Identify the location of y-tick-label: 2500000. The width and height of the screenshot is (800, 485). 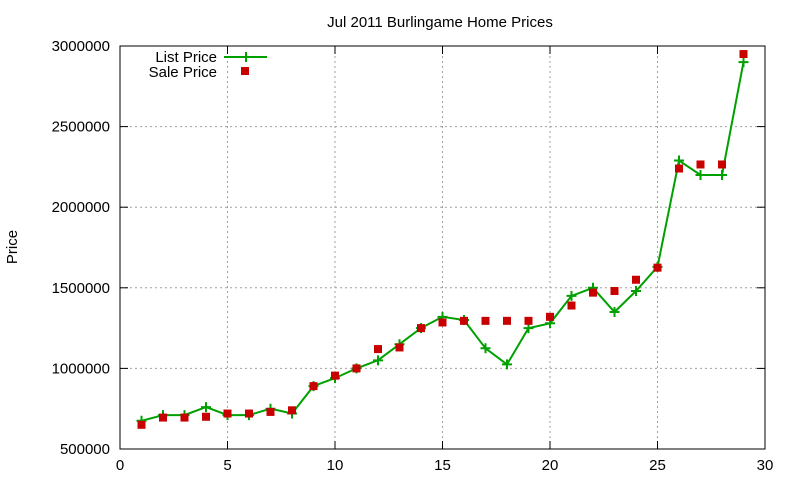
(81, 127).